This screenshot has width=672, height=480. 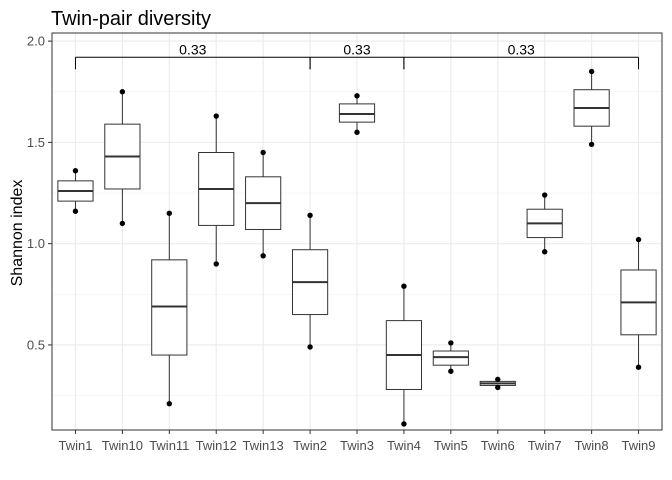 What do you see at coordinates (263, 445) in the screenshot?
I see `x-tick-label: Twin13` at bounding box center [263, 445].